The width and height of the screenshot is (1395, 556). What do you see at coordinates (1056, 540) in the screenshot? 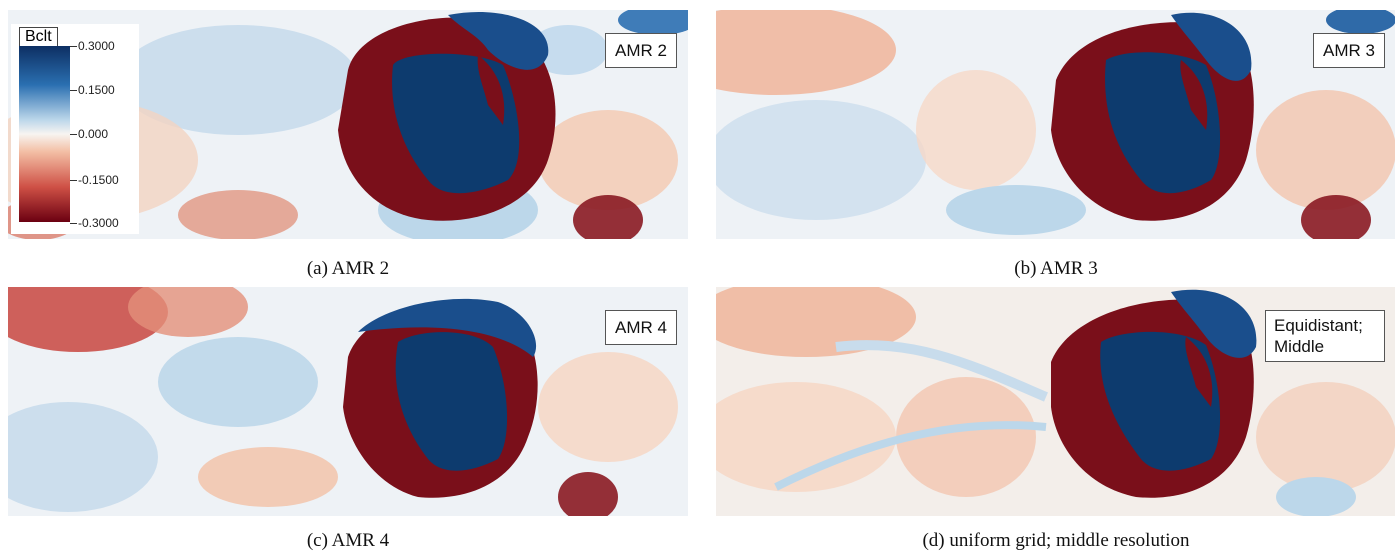
I see `caption-d: (d) uniform grid; middle resolution` at bounding box center [1056, 540].